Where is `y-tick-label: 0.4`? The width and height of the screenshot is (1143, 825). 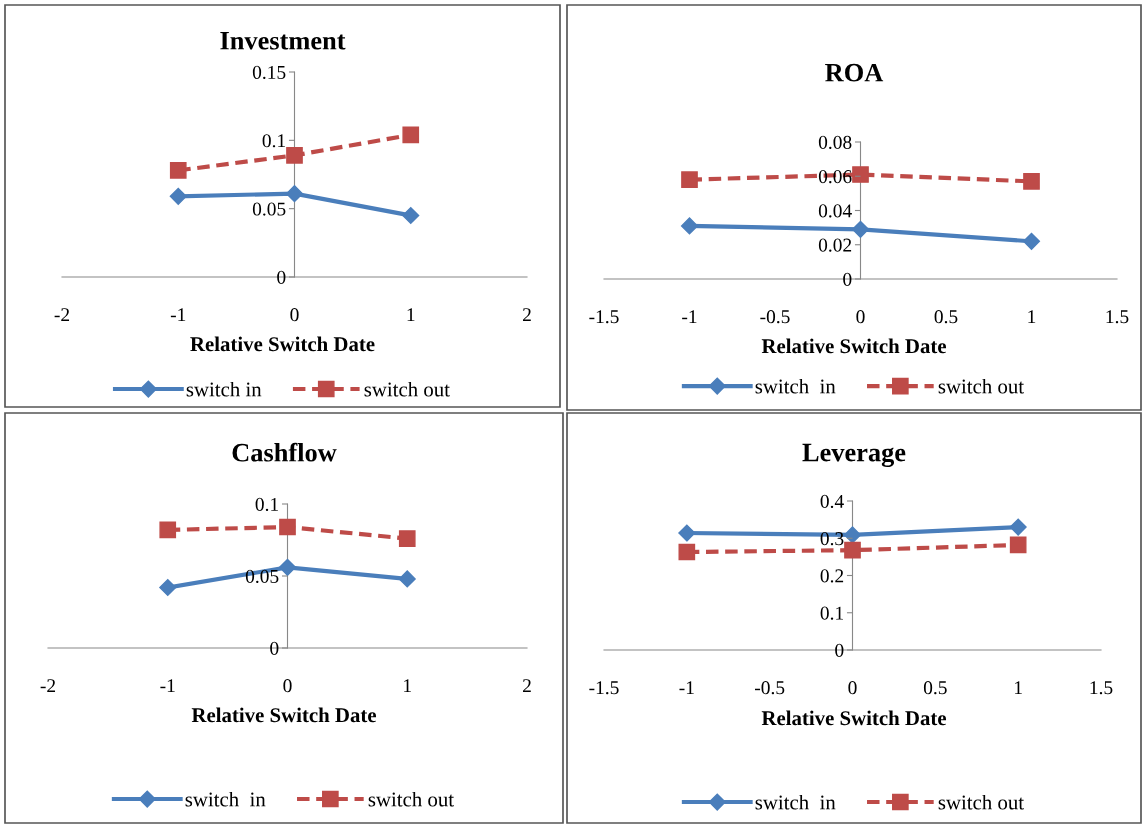 y-tick-label: 0.4 is located at coordinates (832, 501).